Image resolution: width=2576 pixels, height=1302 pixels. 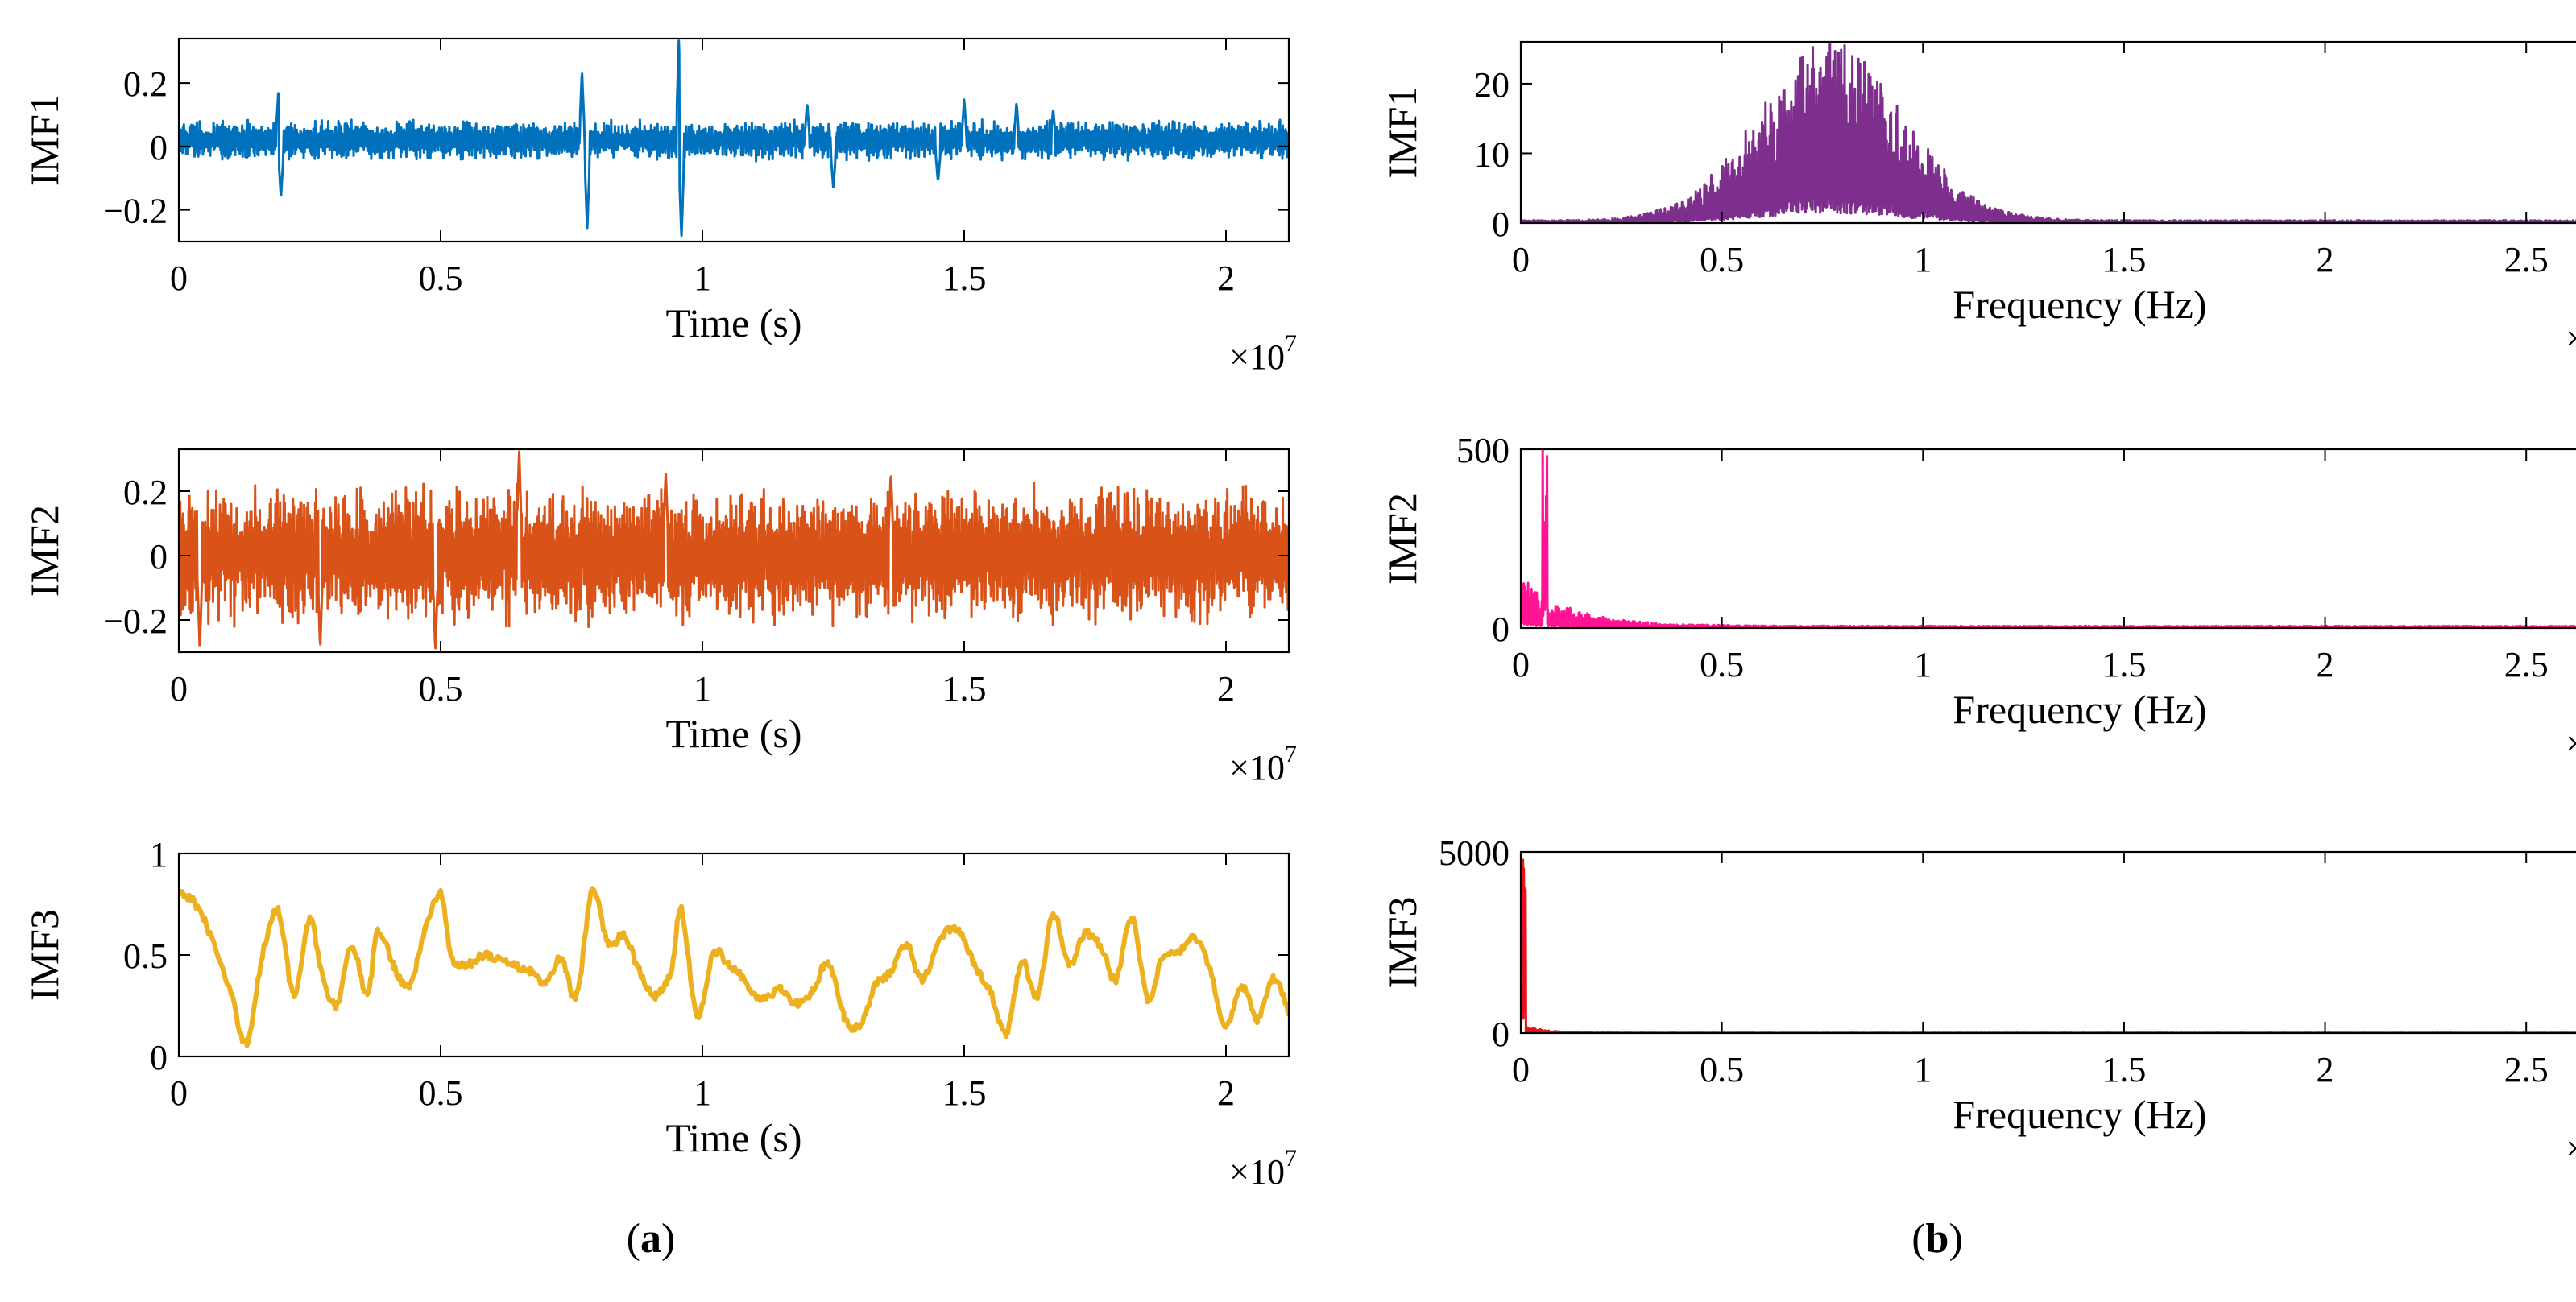 What do you see at coordinates (1402, 133) in the screenshot?
I see `y-axis-label-b1: IMF1` at bounding box center [1402, 133].